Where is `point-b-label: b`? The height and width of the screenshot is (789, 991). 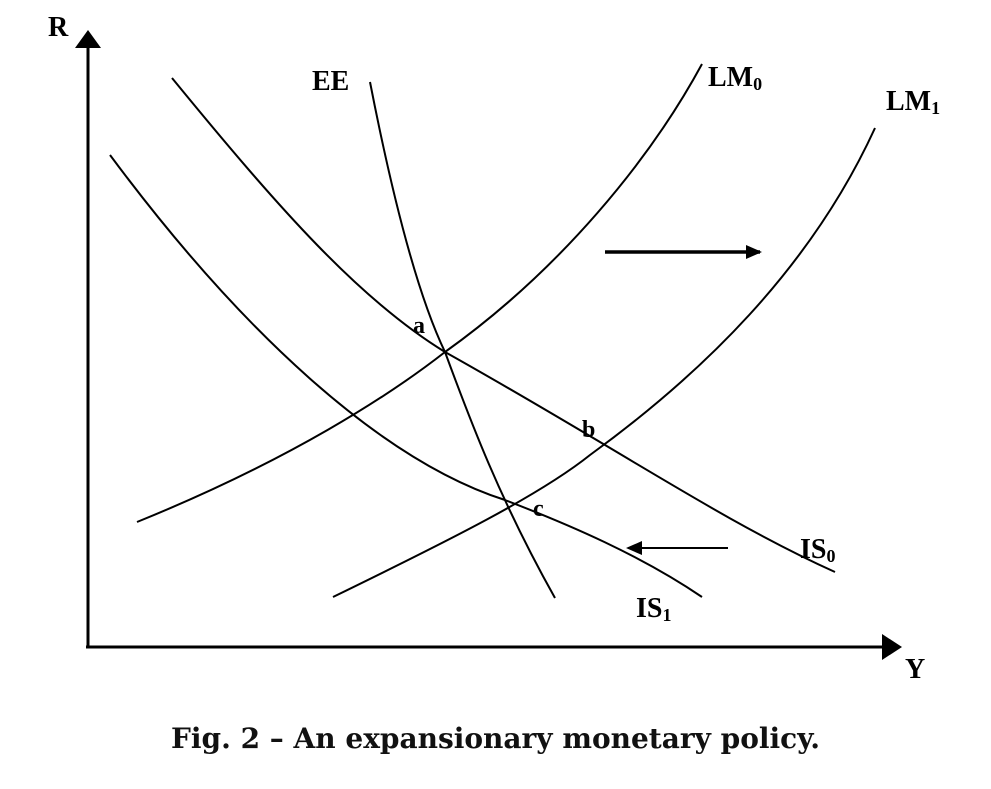
point-b-label: b is located at coordinates (588, 430).